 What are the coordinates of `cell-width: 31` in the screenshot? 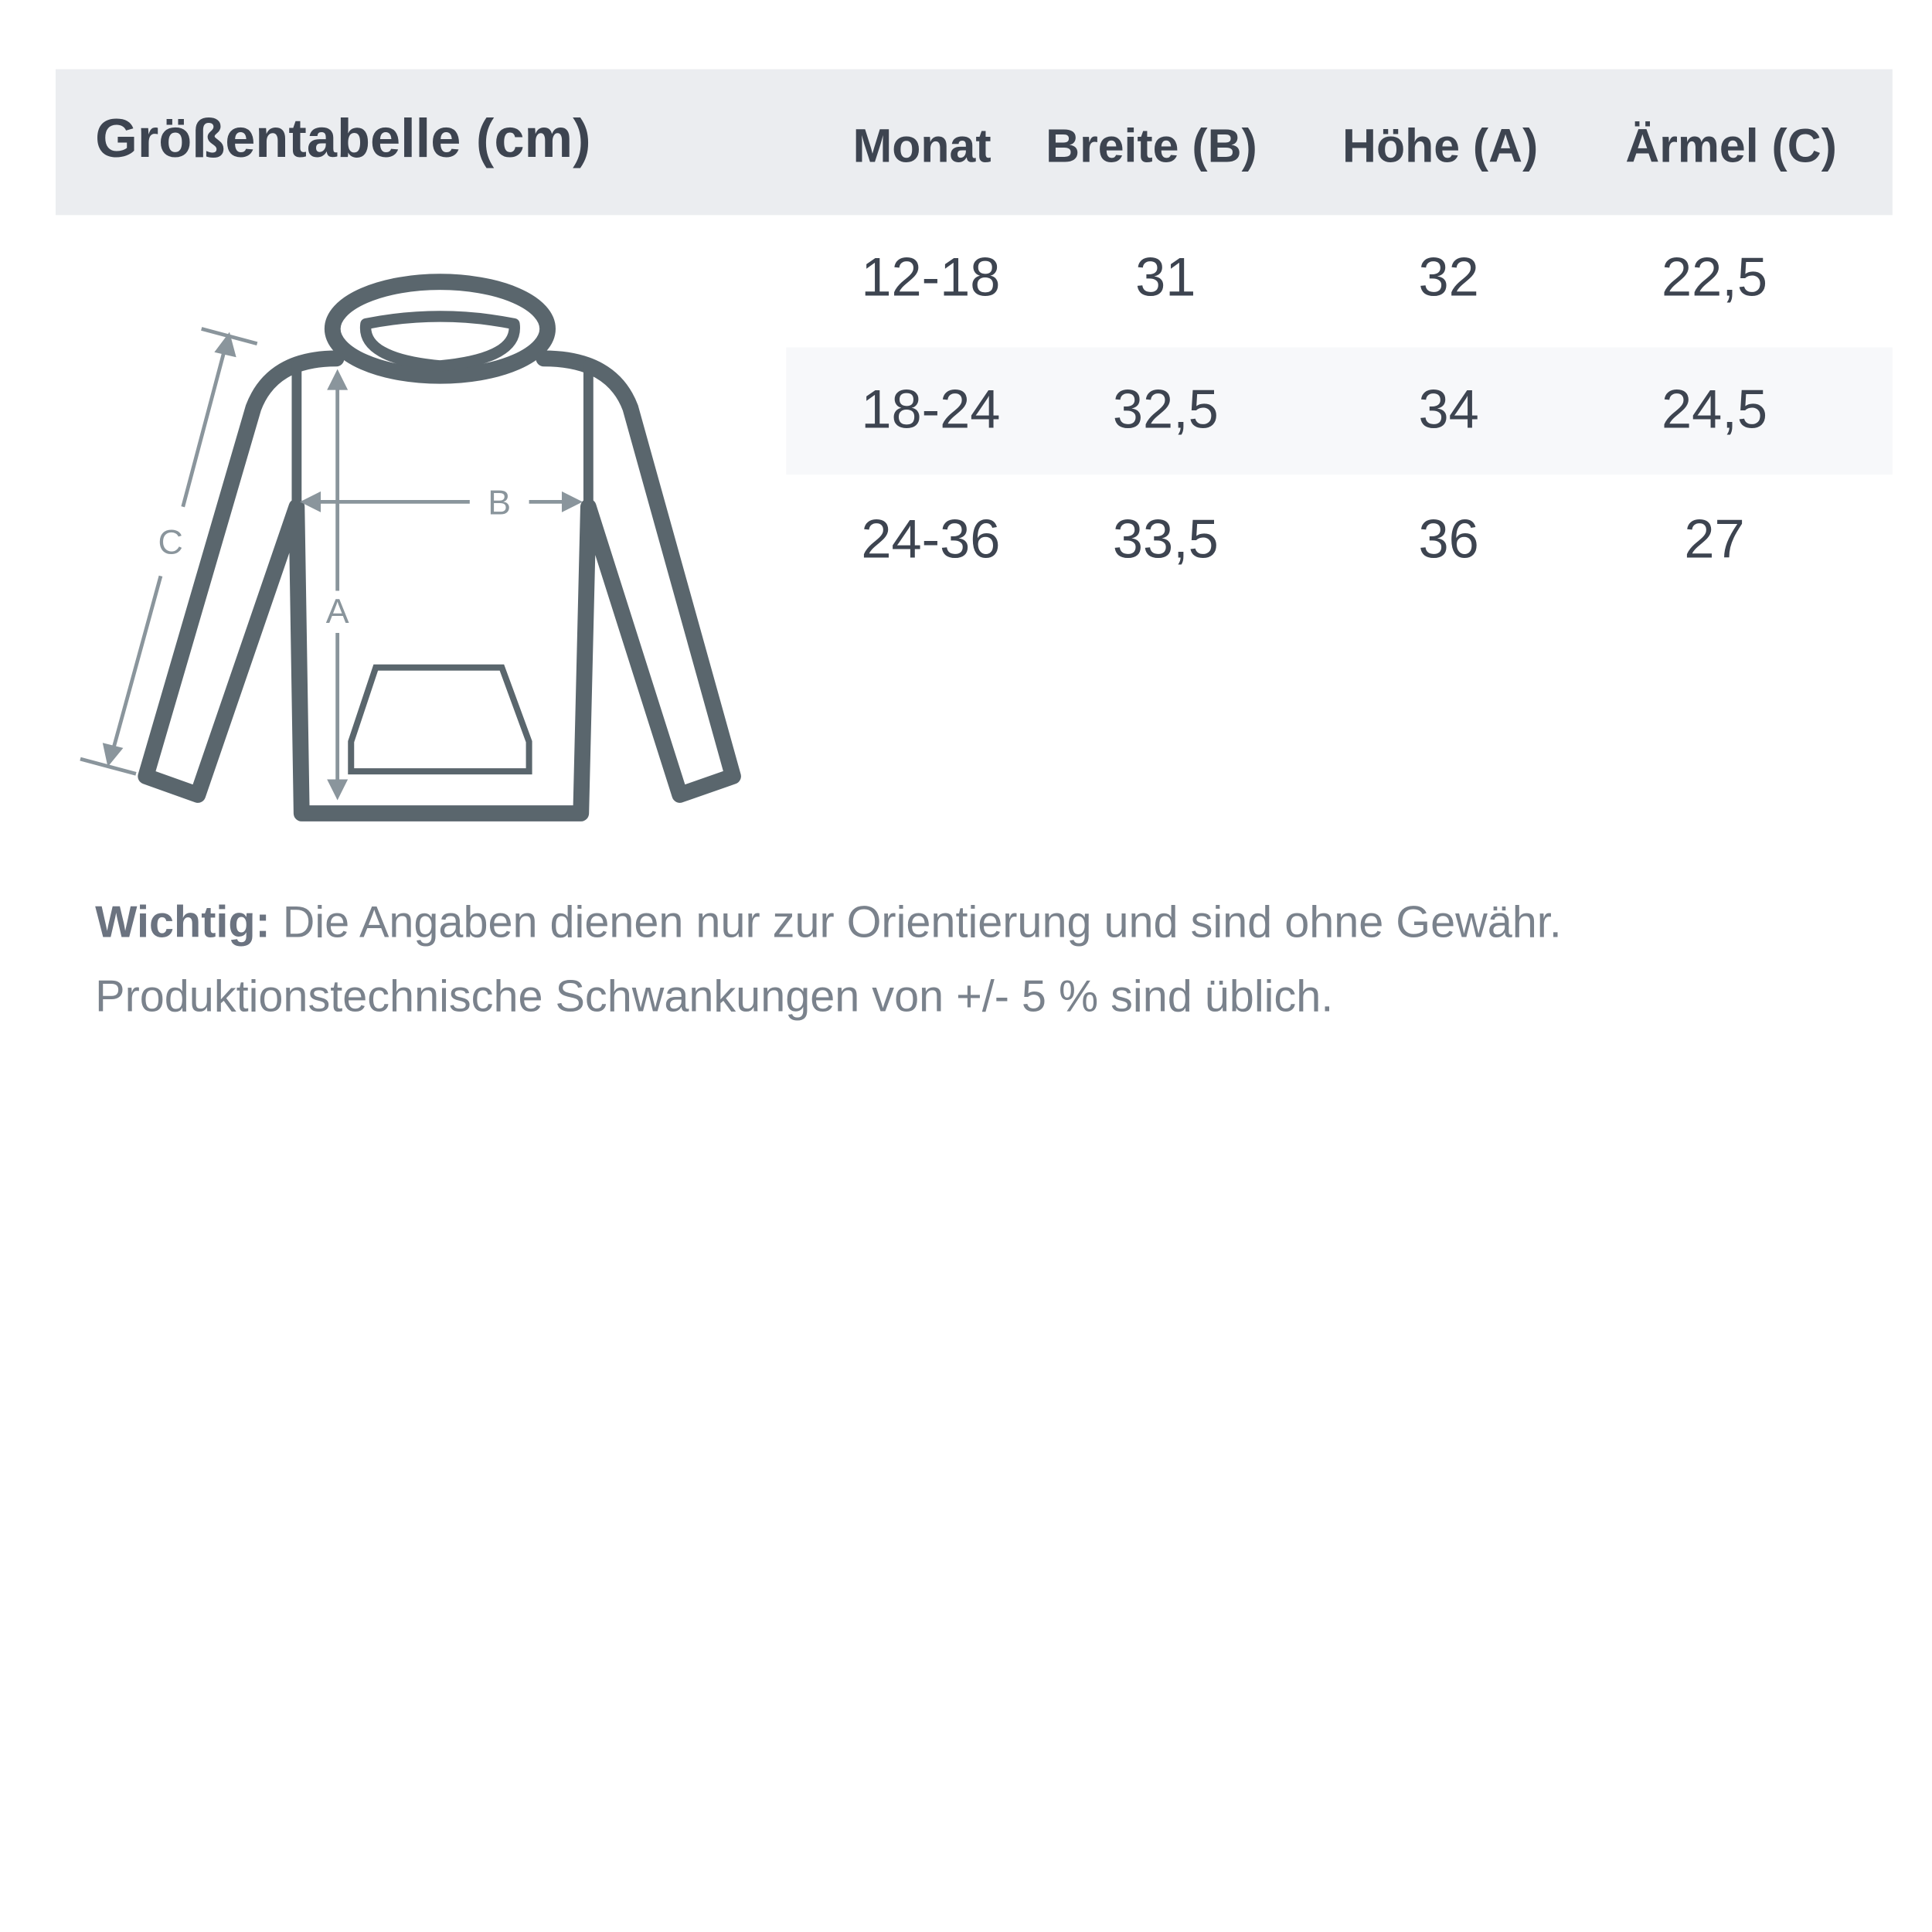 It's located at (1165, 277).